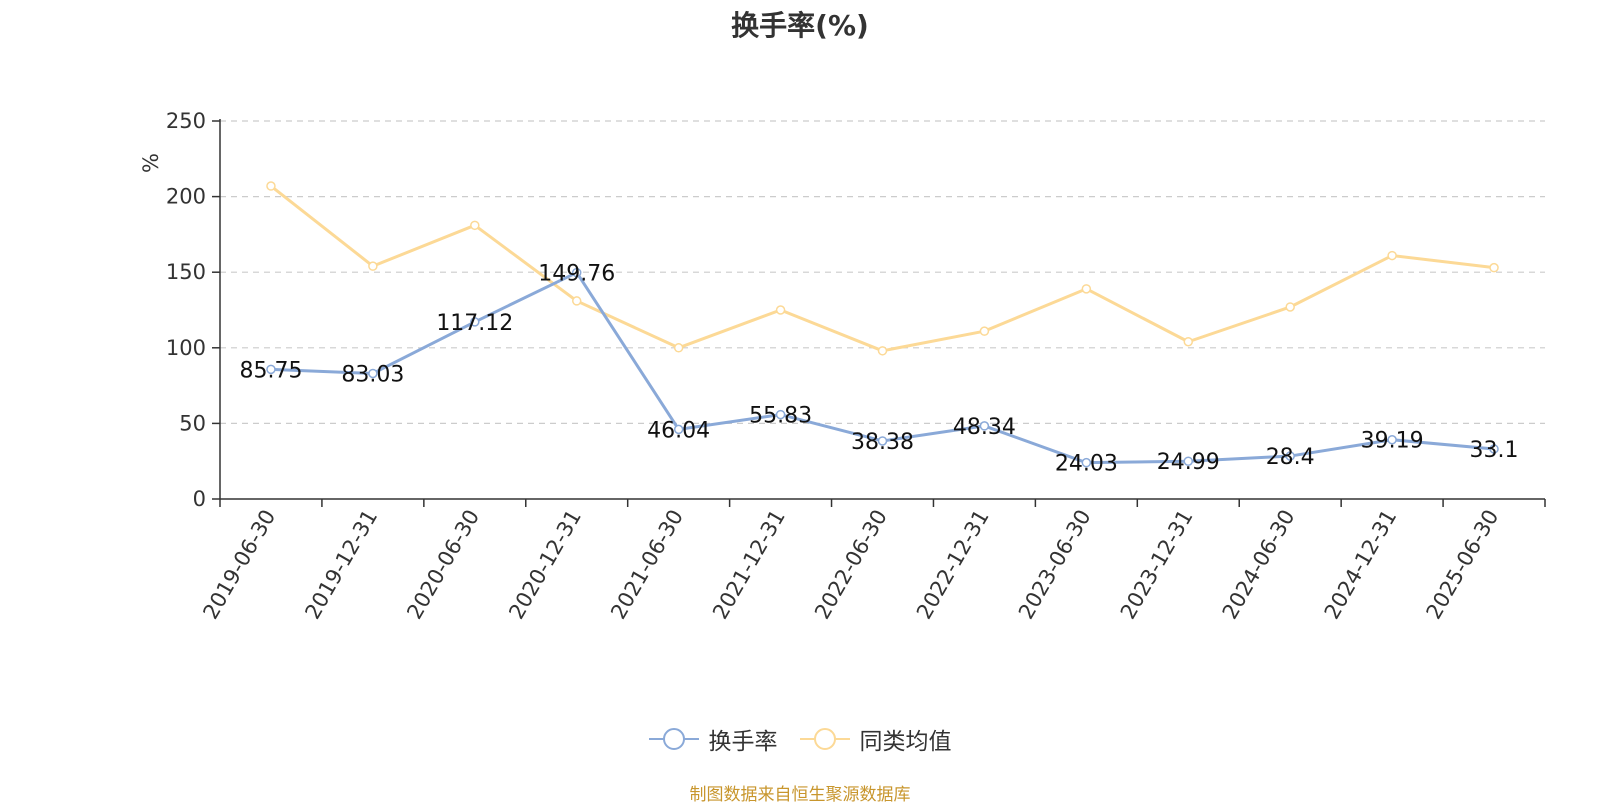  Describe the element at coordinates (1157, 565) in the screenshot. I see `x-tick-label: 2023-12-31` at that location.